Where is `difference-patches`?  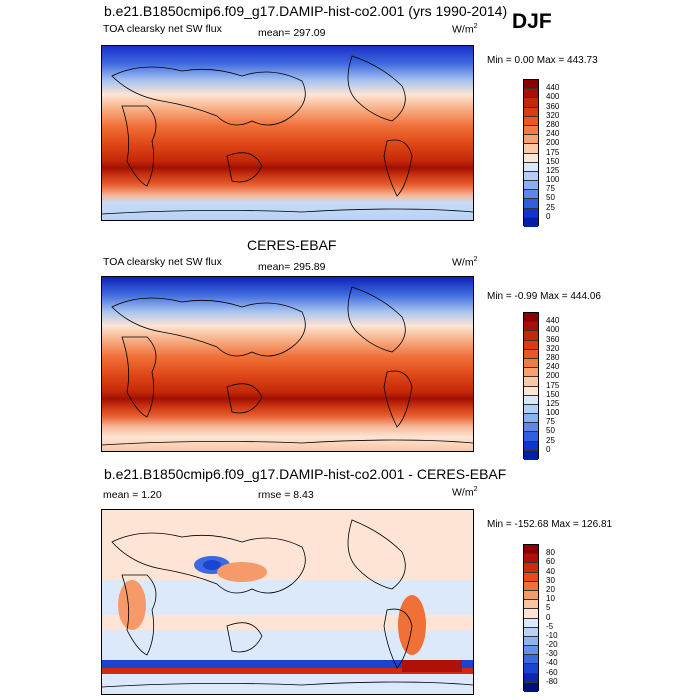 difference-patches is located at coordinates (287, 625).